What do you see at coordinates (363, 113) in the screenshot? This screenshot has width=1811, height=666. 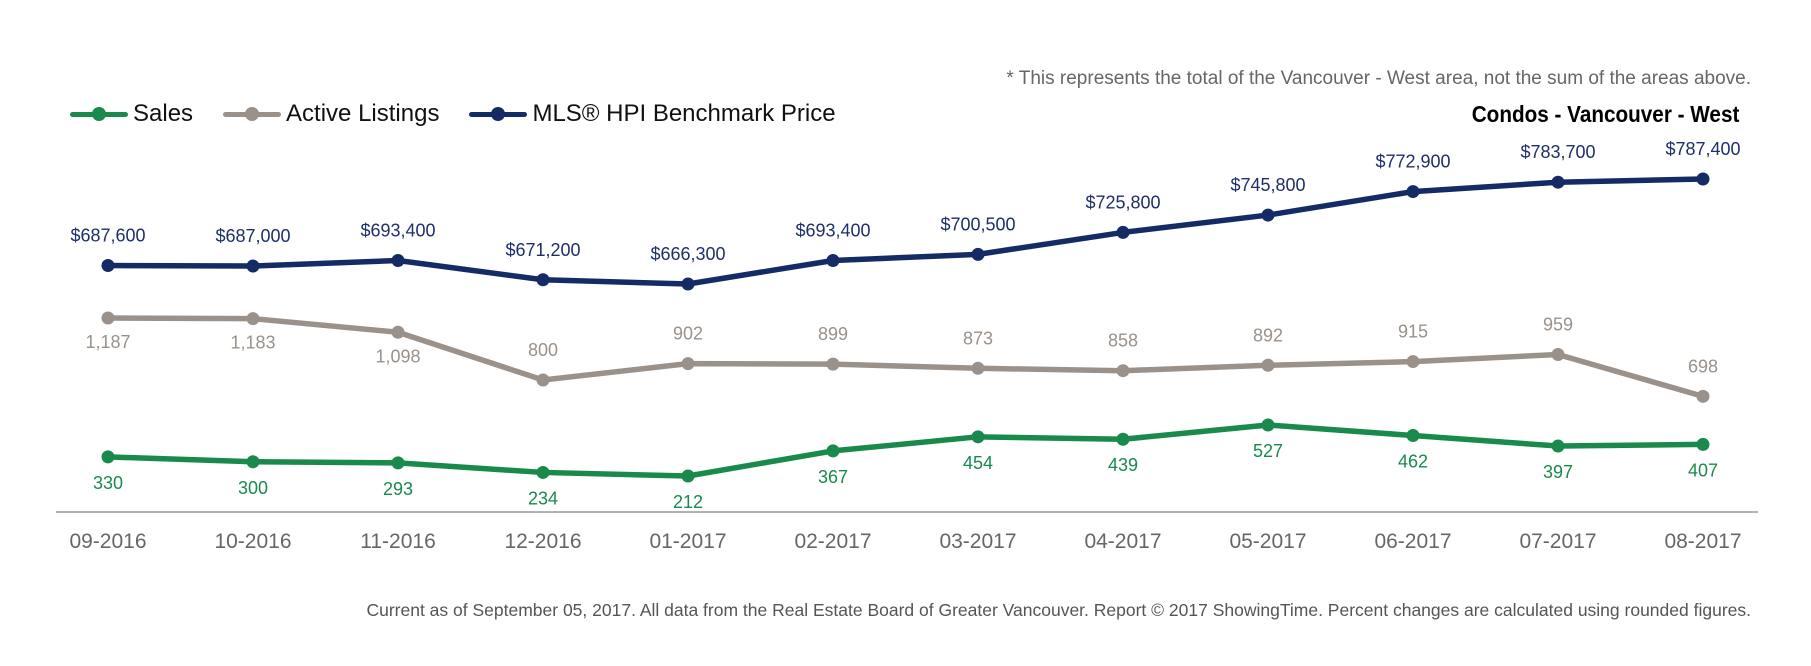 I see `legend-label: Active Listings` at bounding box center [363, 113].